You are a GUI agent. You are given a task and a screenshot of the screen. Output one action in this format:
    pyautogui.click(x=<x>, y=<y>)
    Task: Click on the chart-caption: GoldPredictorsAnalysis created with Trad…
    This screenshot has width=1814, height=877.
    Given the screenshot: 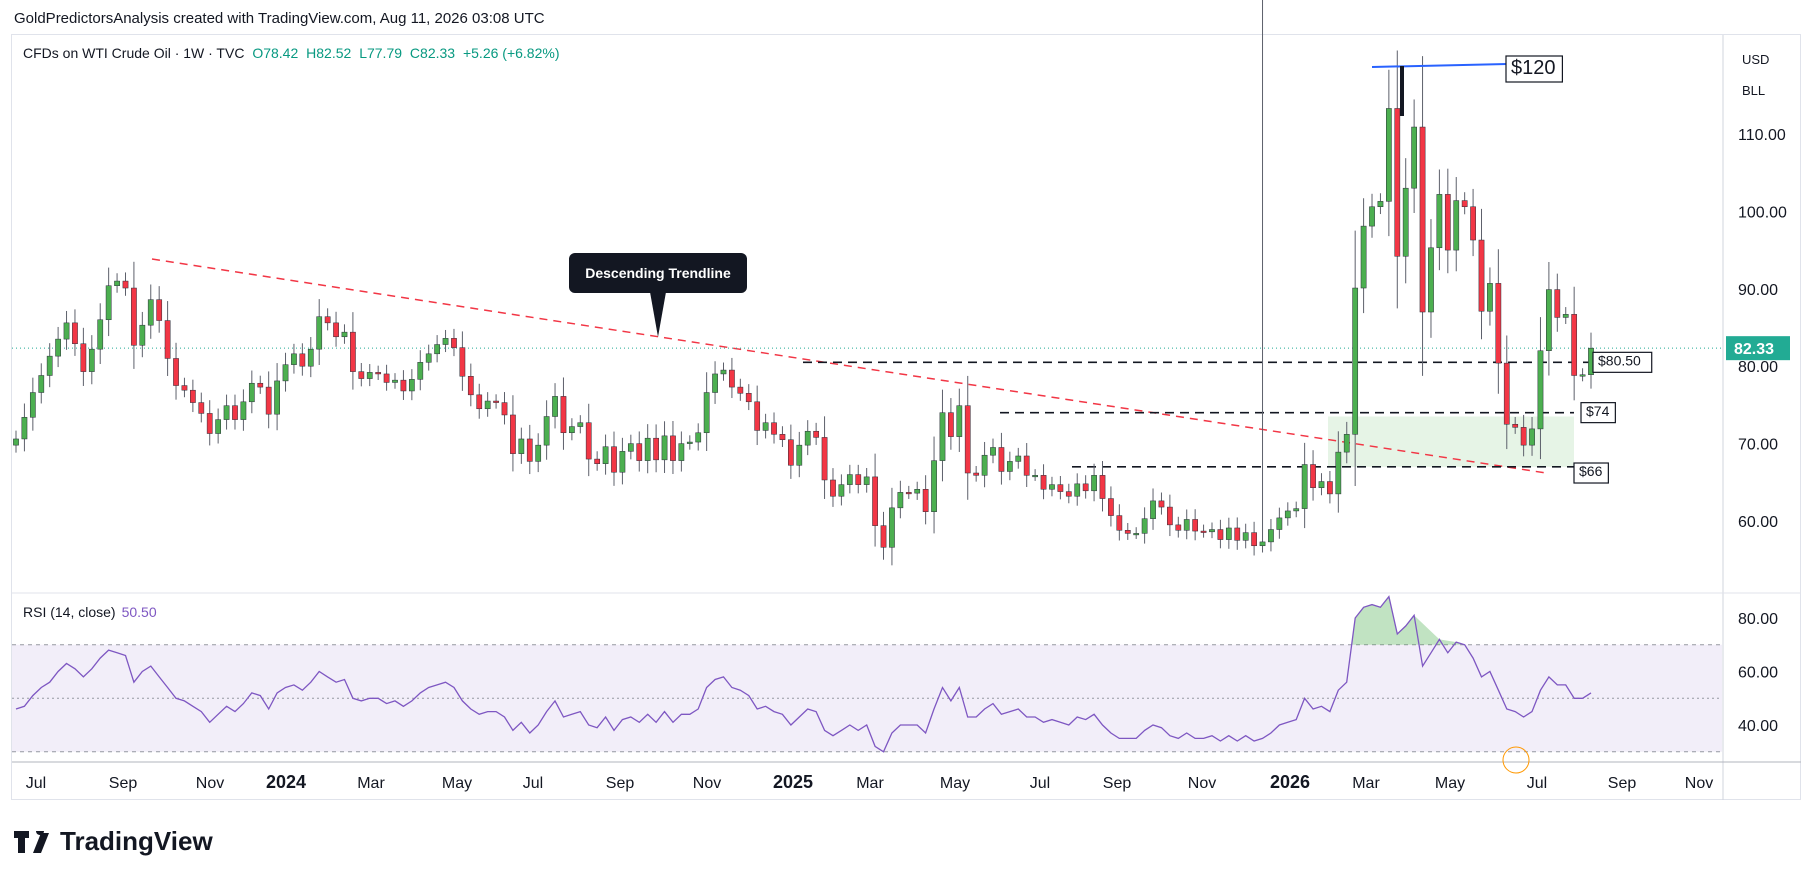 What is the action you would take?
    pyautogui.click(x=279, y=18)
    